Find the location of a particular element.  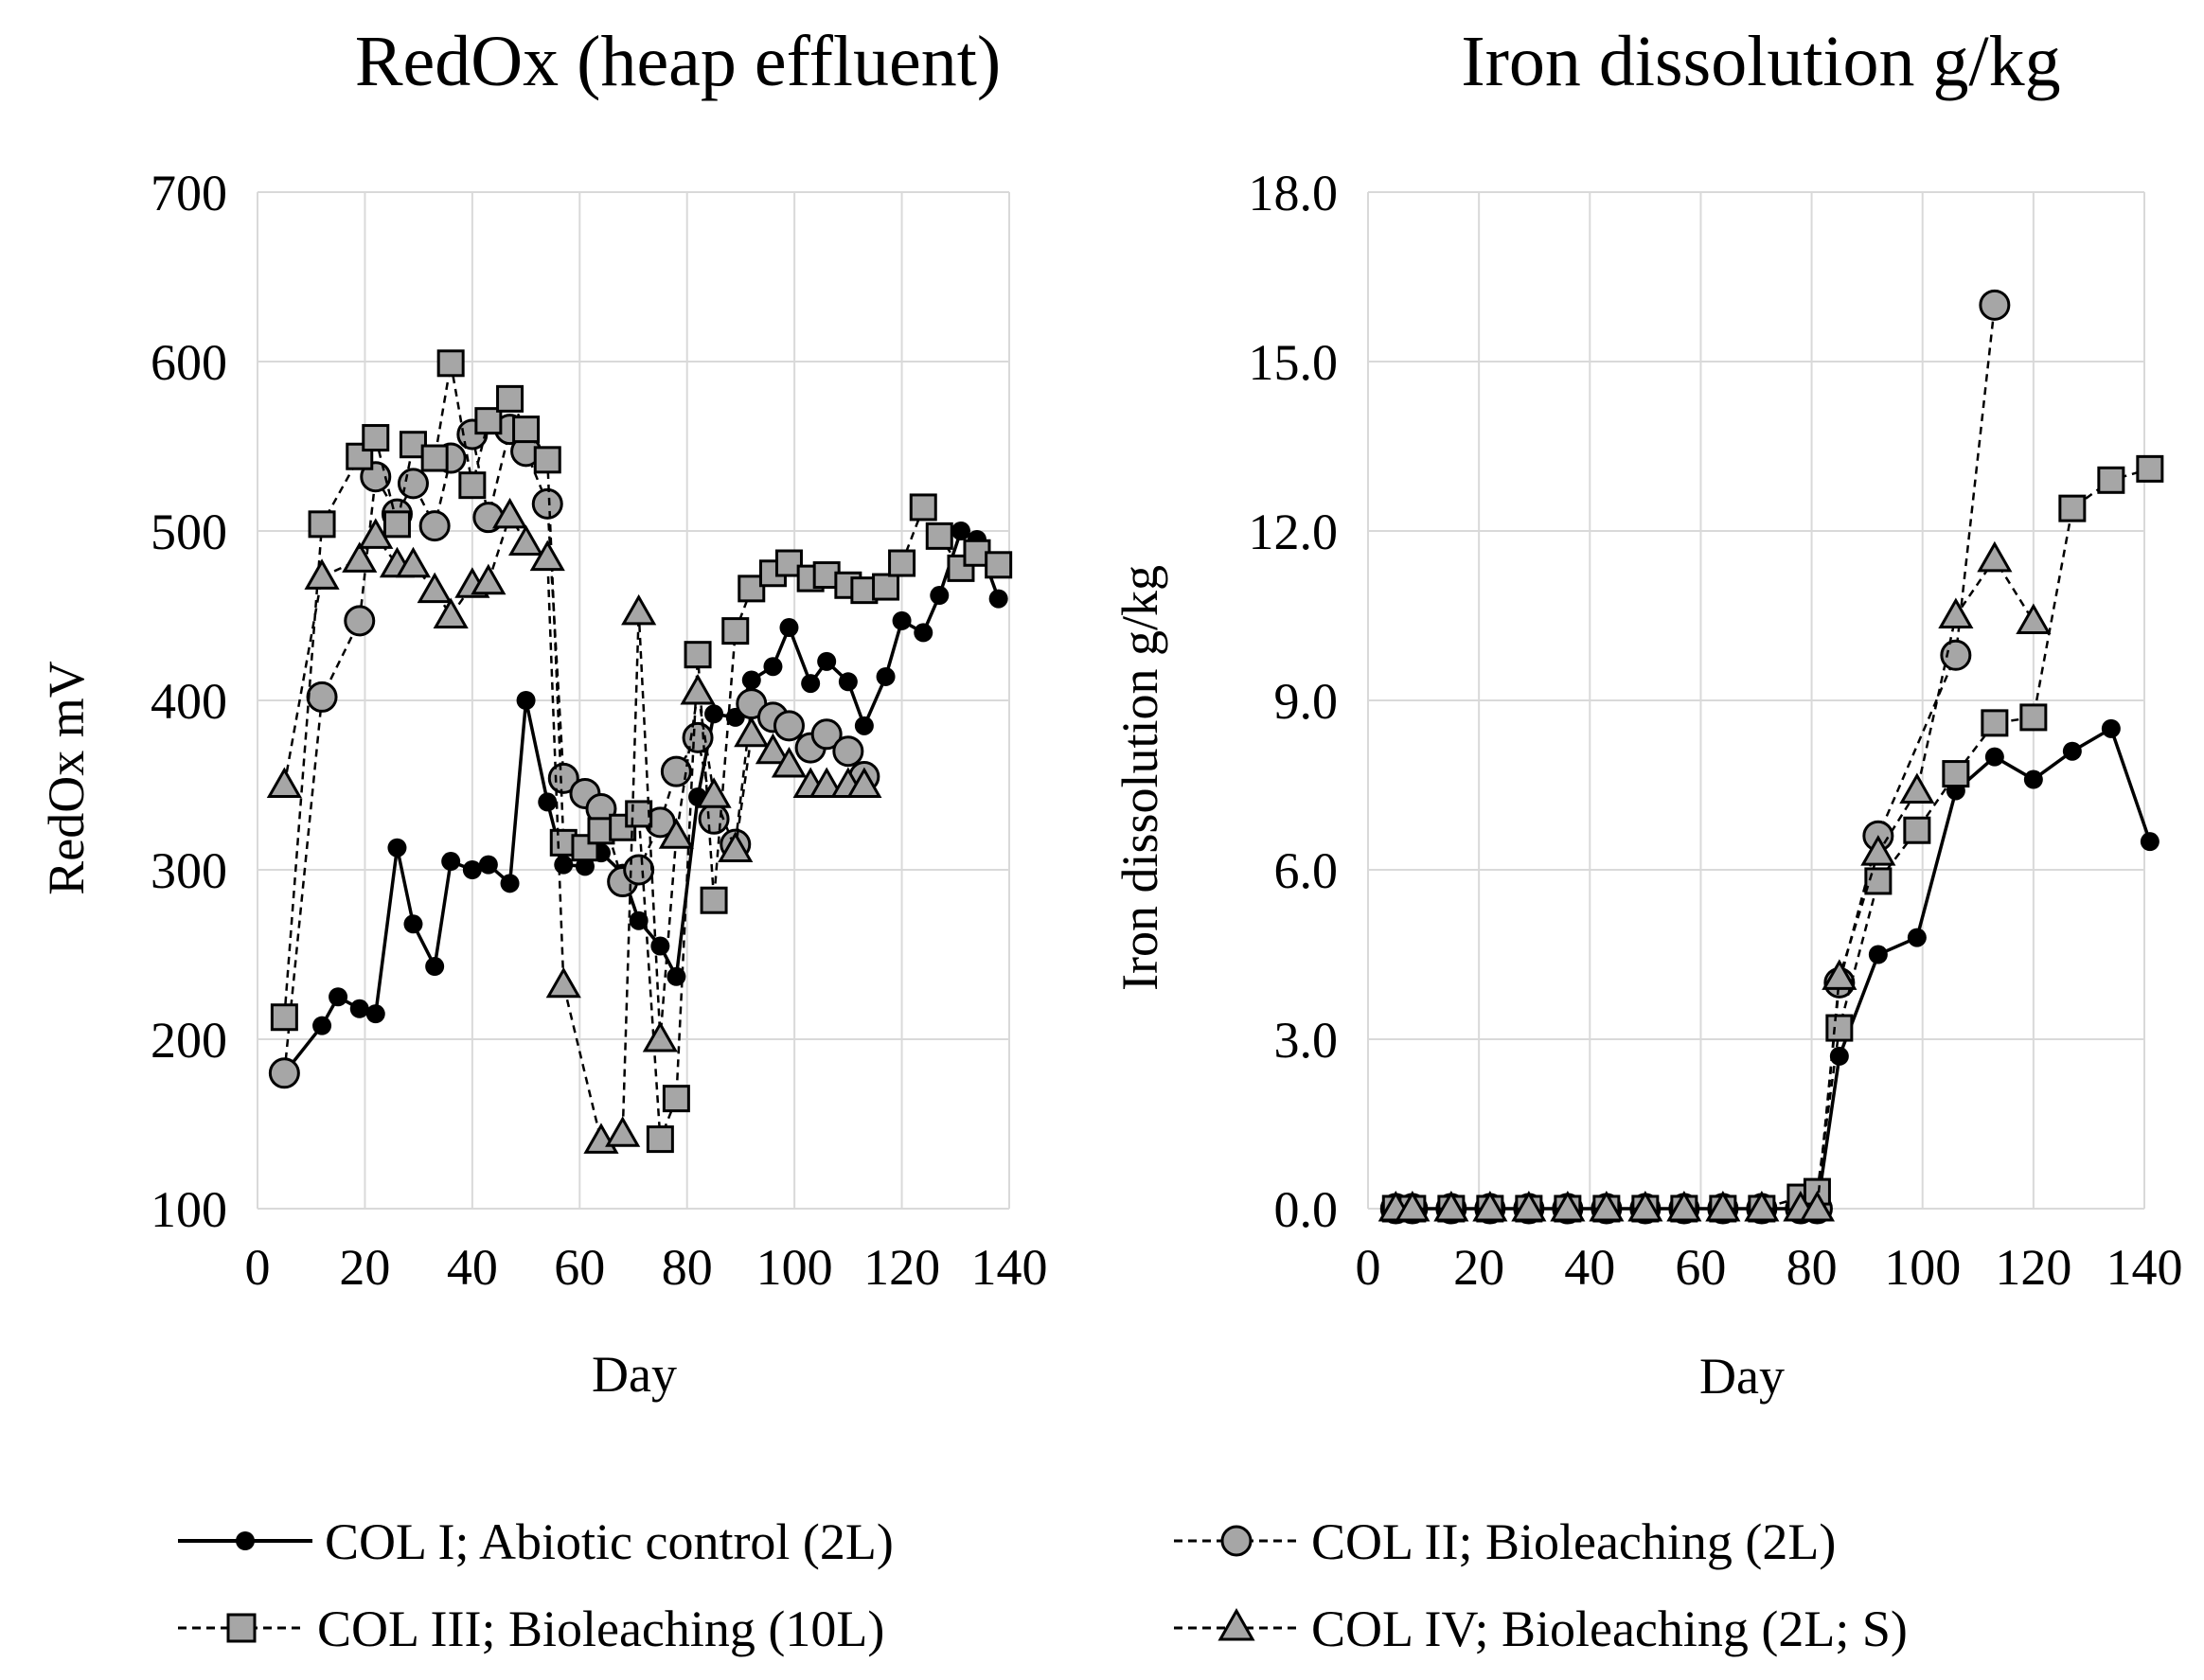

redox-x-tick-label: 100 is located at coordinates (794, 1267).